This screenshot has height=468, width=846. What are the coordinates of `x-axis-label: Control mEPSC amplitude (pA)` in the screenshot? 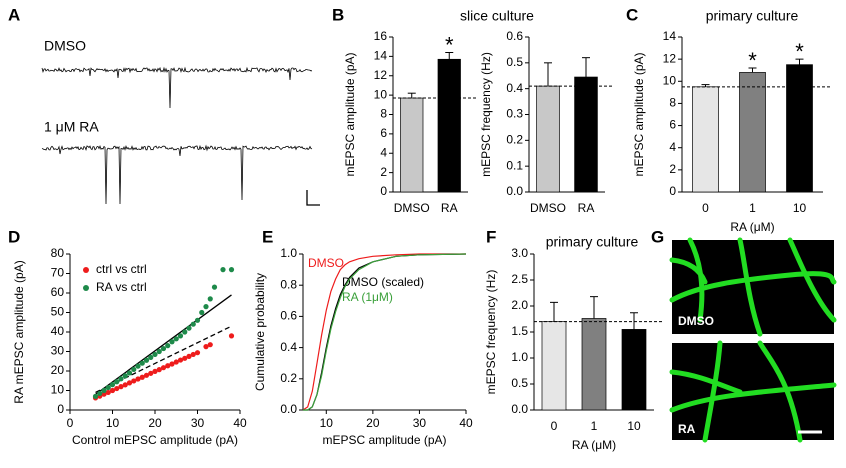 It's located at (155, 440).